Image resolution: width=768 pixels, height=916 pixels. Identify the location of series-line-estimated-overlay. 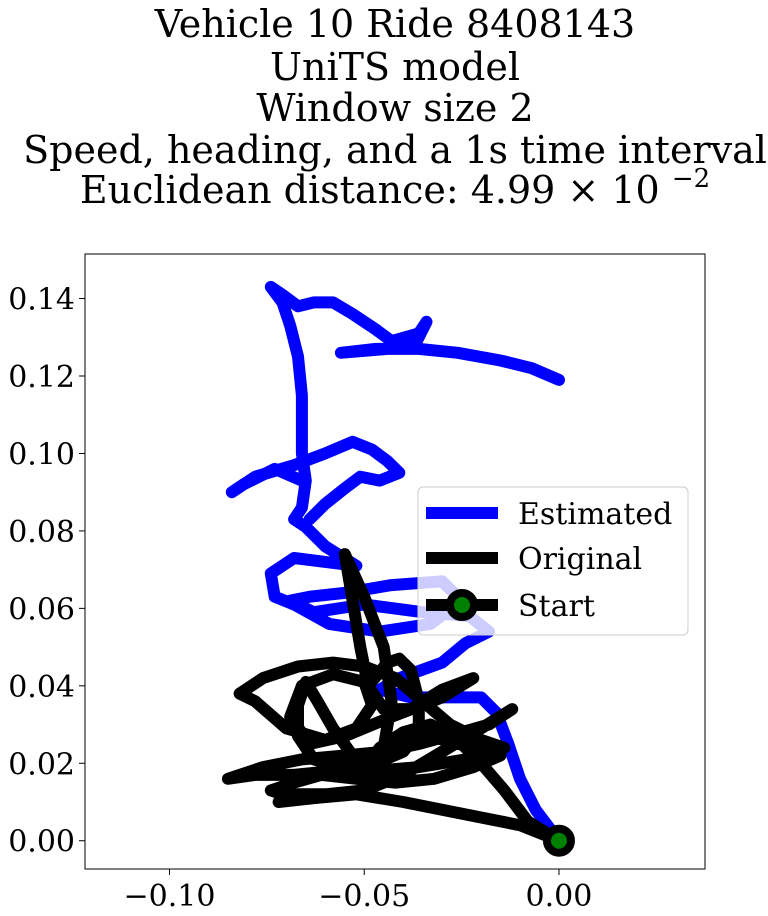
(315, 480).